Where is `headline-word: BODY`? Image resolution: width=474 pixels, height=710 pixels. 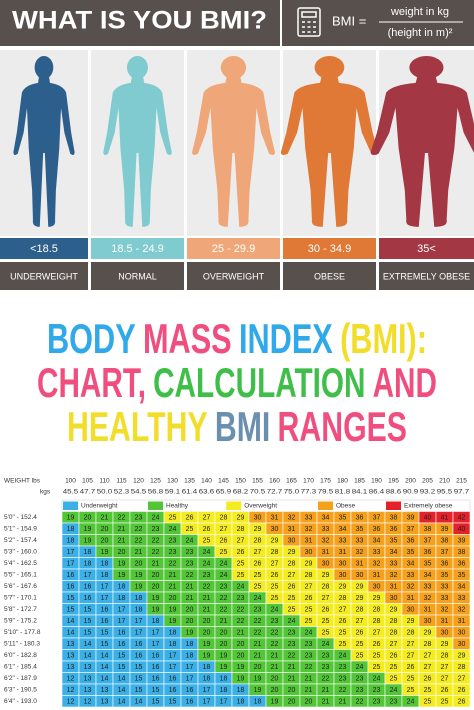
headline-word: BODY is located at coordinates (91, 338).